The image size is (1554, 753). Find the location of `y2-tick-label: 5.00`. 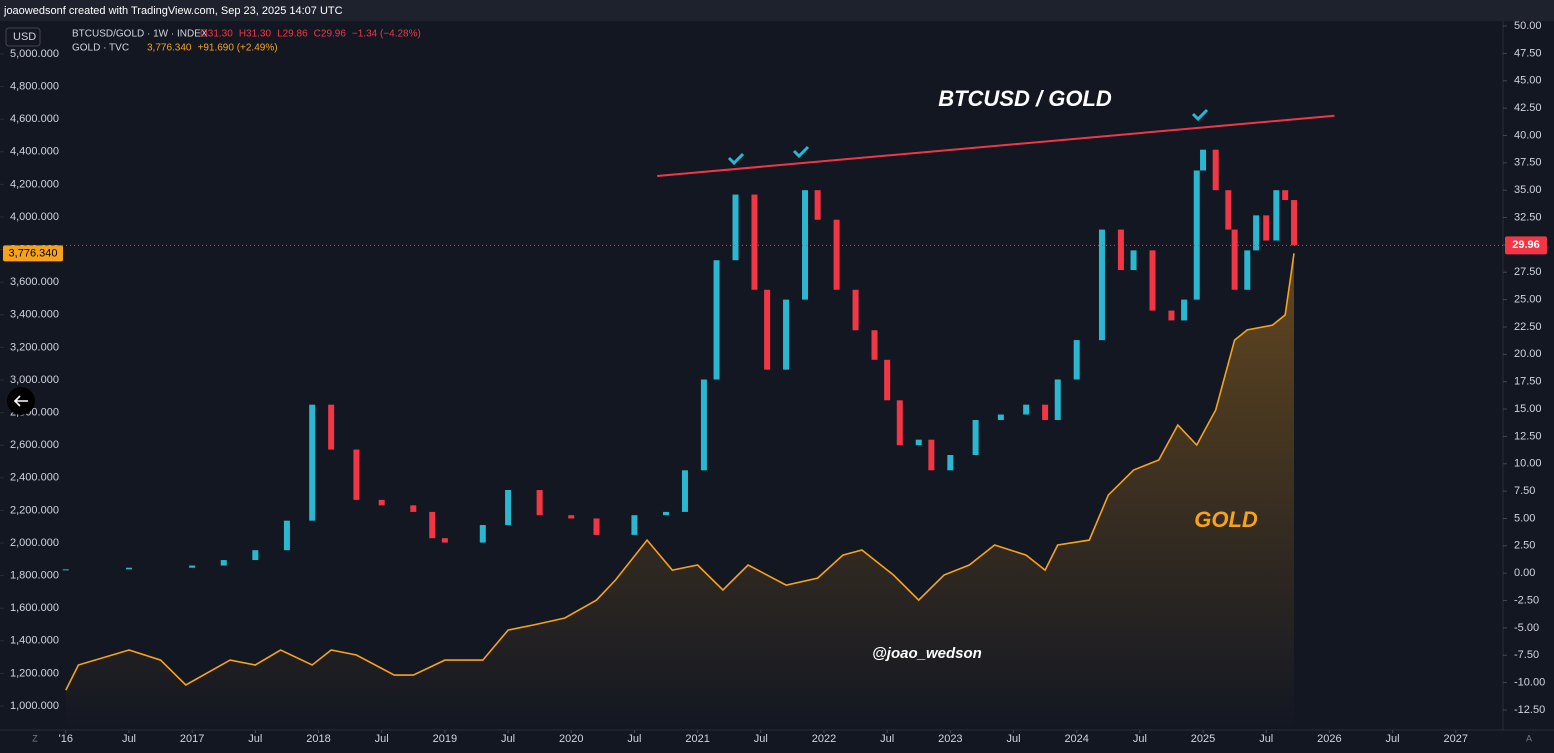

y2-tick-label: 5.00 is located at coordinates (1524, 518).